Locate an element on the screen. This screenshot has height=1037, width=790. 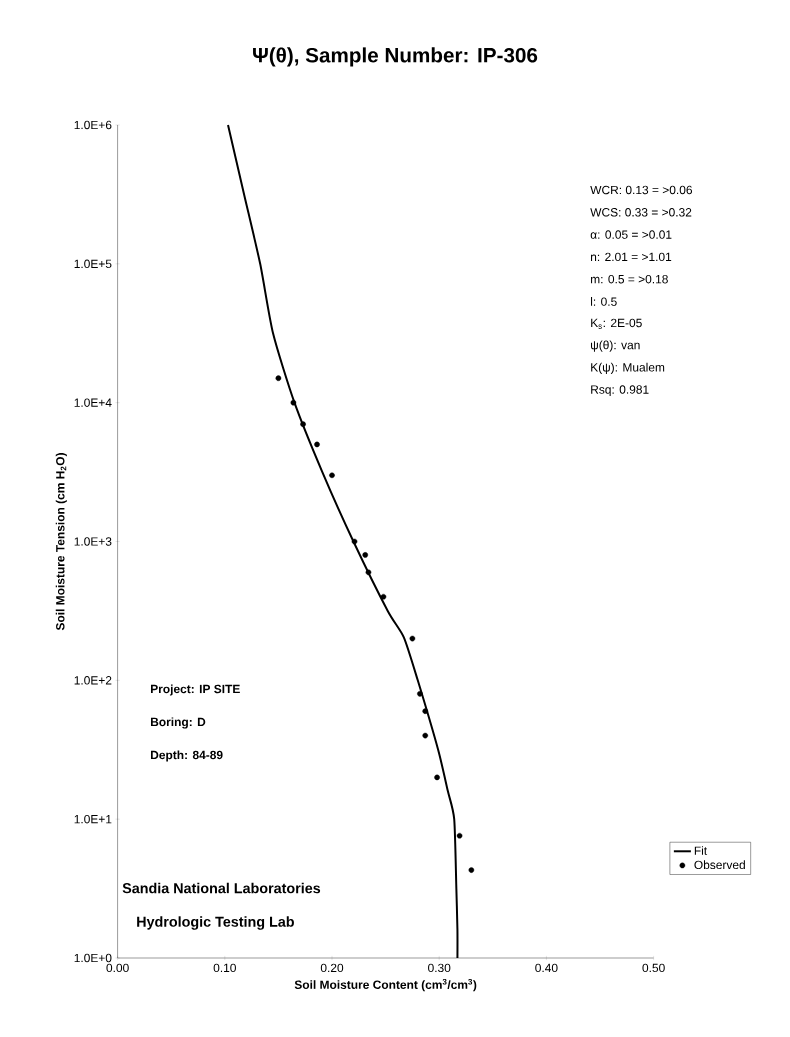
annotation: WCR: 0.13 = >0.06 is located at coordinates (641, 190).